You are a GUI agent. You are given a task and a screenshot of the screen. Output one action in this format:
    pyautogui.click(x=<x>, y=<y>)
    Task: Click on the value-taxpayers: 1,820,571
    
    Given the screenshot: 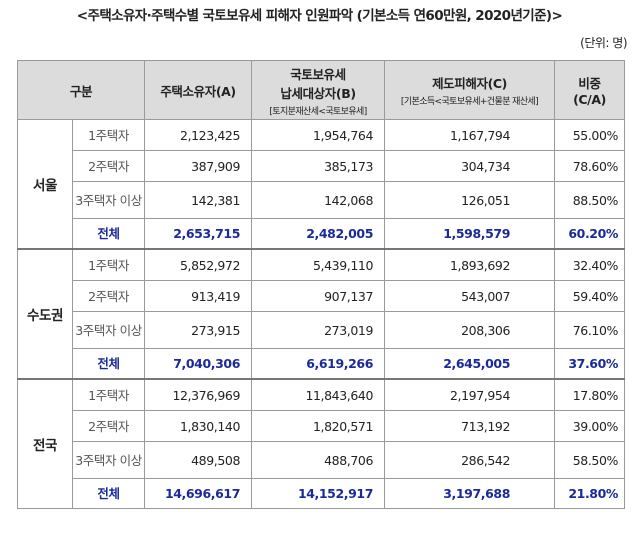 What is the action you would take?
    pyautogui.click(x=318, y=426)
    